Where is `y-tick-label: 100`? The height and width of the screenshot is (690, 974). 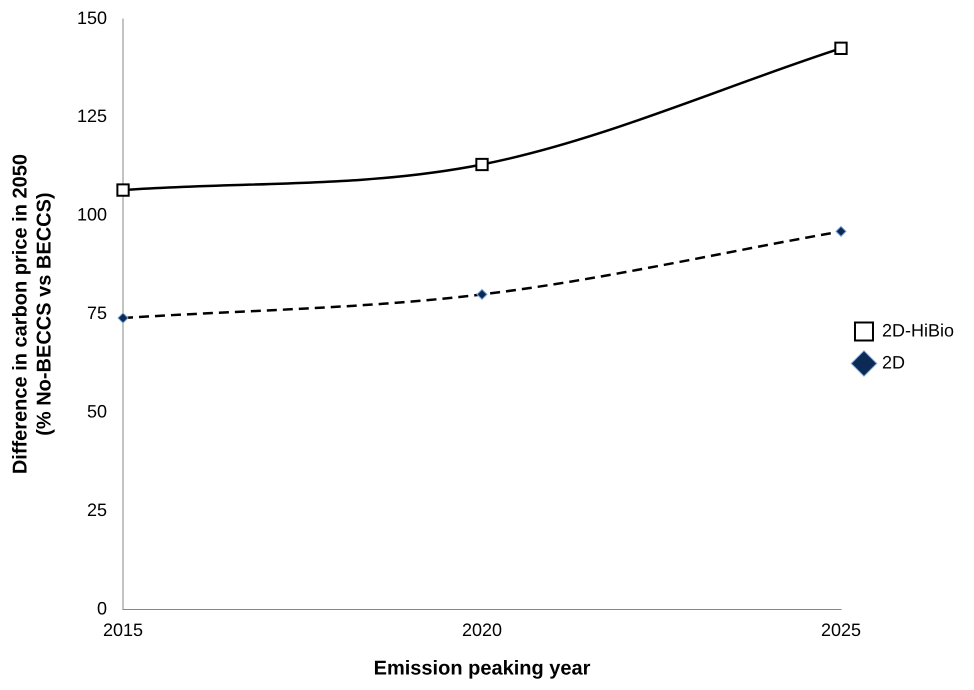
y-tick-label: 100 is located at coordinates (92, 214).